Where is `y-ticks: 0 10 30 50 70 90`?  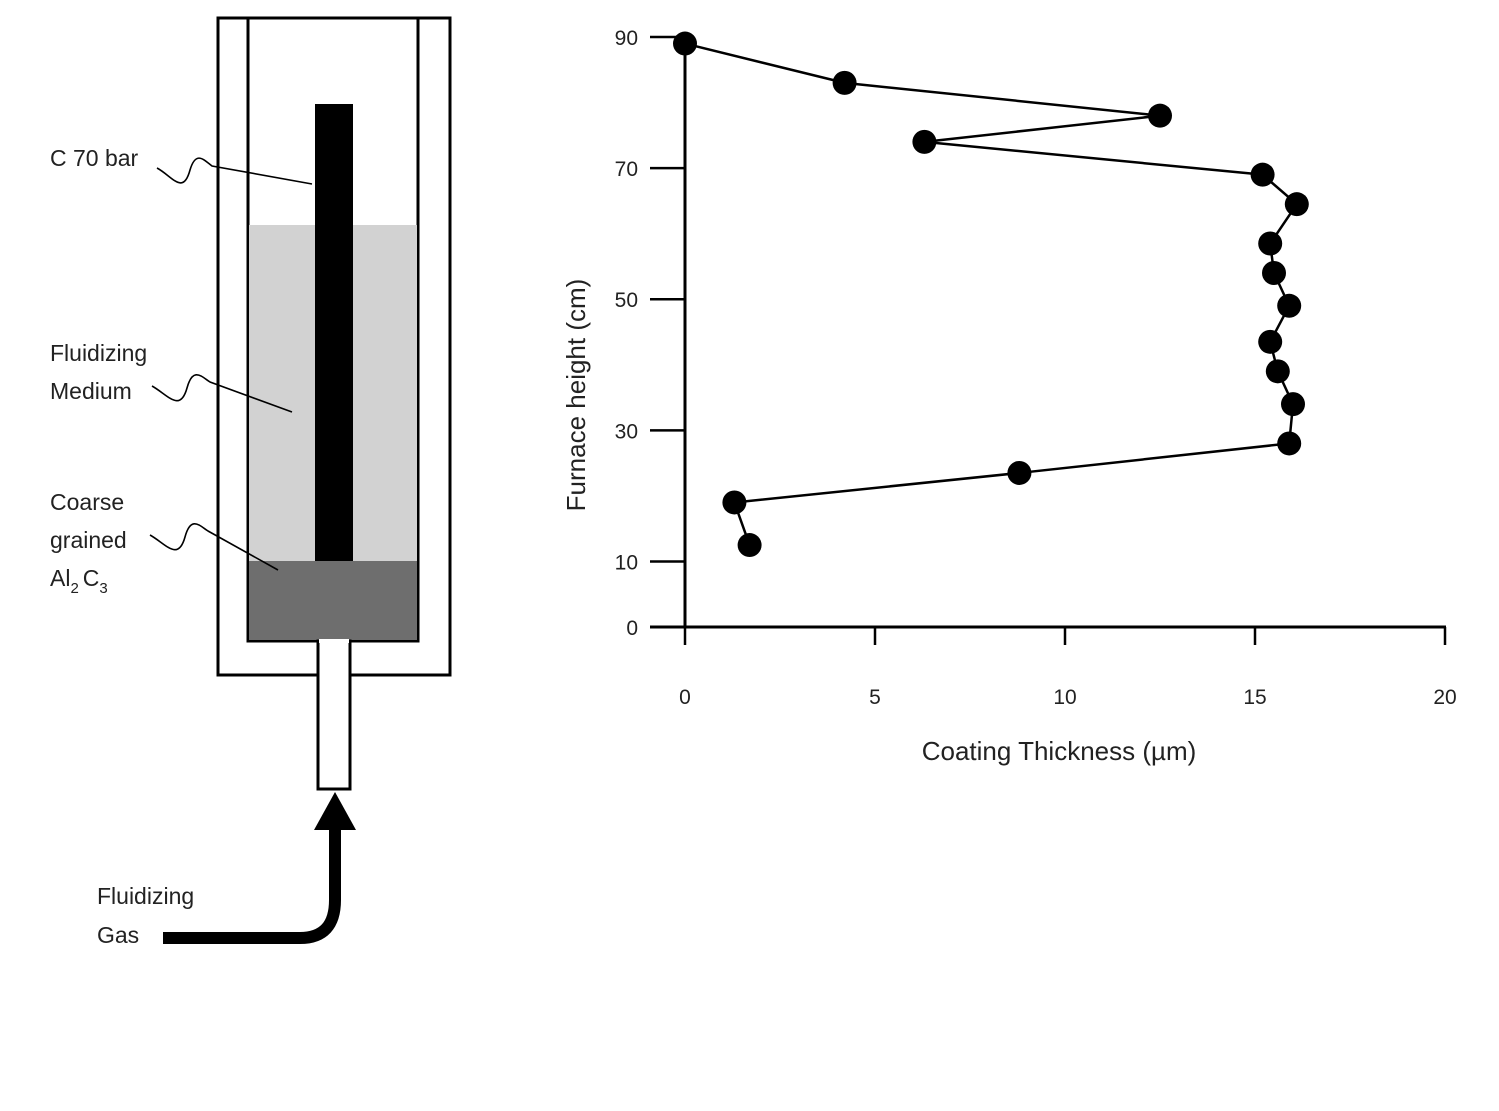
y-ticks: 0 10 30 50 70 90 is located at coordinates (650, 333).